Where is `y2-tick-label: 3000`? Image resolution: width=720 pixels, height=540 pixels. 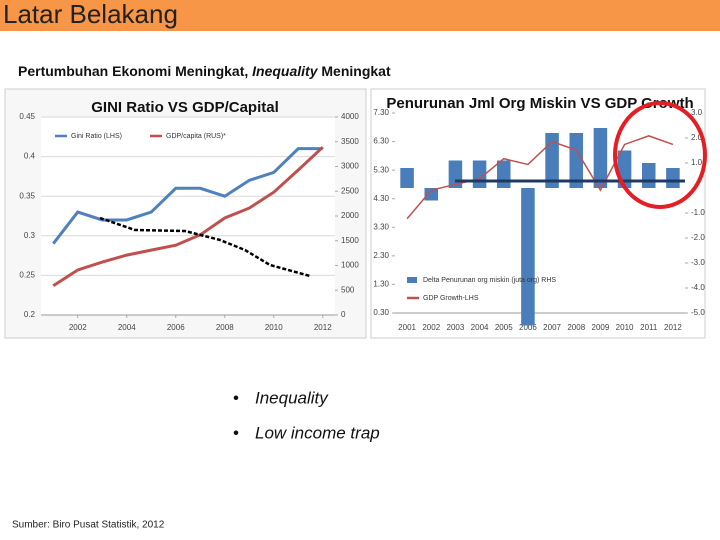
y2-tick-label: 3000 is located at coordinates (350, 166).